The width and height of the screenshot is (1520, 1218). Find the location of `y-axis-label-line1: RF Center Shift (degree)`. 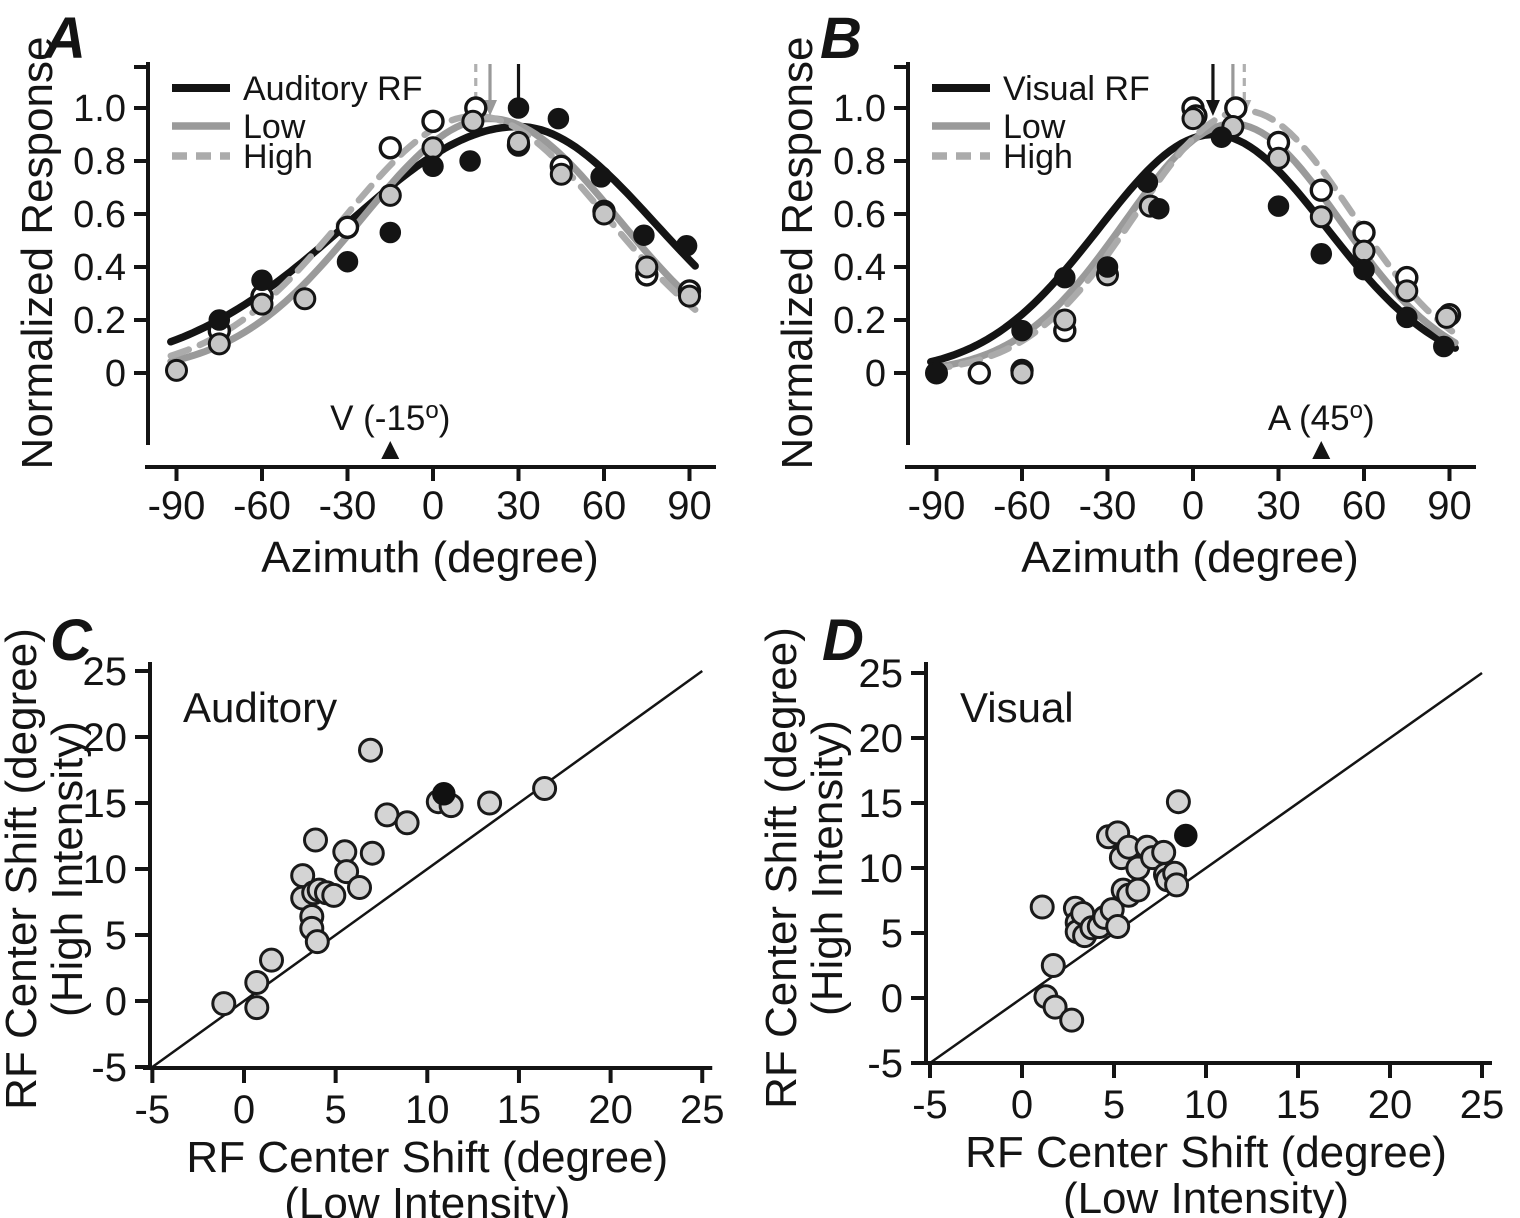

y-axis-label-line1: RF Center Shift (degree) is located at coordinates (23, 869).